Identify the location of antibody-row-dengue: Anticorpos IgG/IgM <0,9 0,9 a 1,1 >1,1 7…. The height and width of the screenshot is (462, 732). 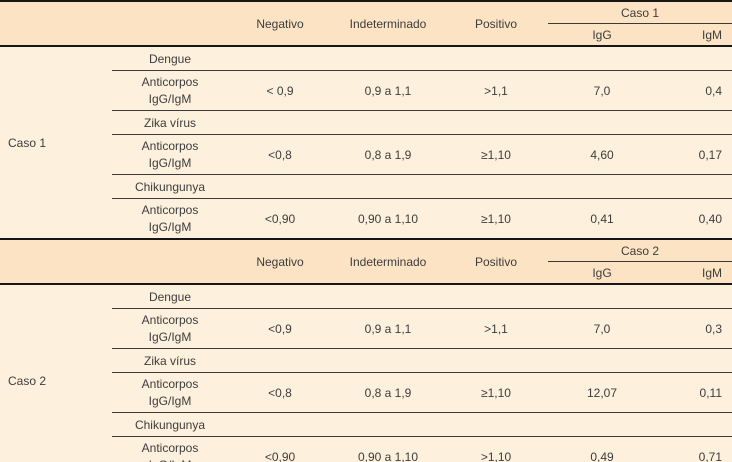
(366, 328).